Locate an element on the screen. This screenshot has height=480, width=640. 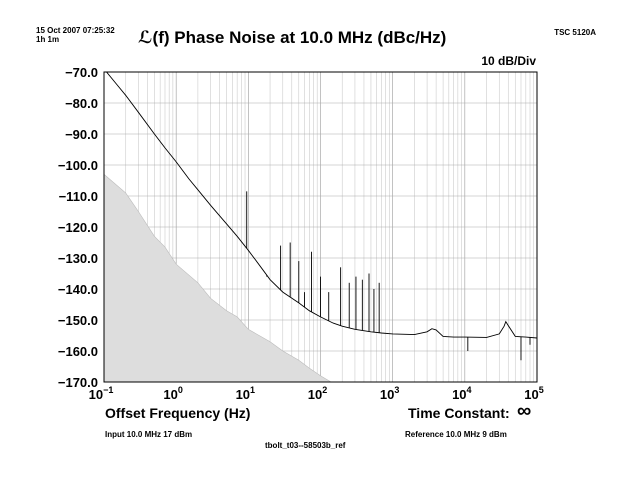
x-tick-label: 10³ is located at coordinates (389, 393).